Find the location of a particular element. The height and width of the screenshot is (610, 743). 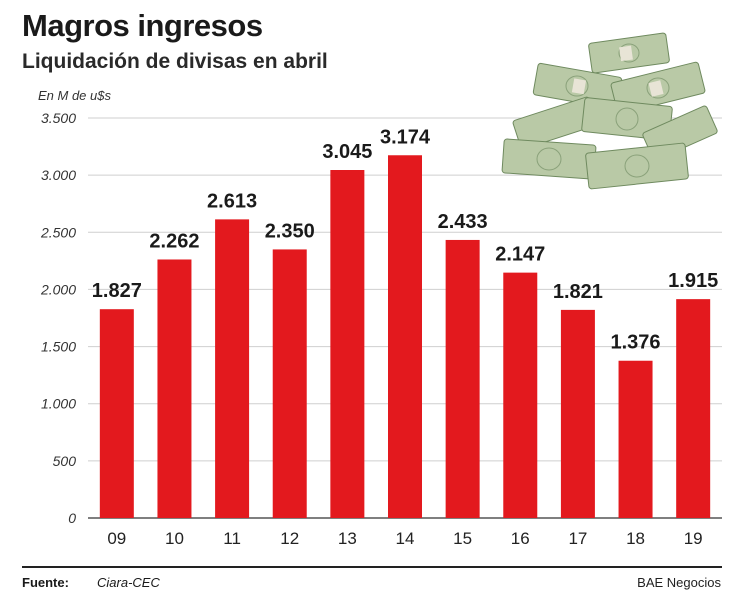

source-value: Ciara-CEC is located at coordinates (128, 582).